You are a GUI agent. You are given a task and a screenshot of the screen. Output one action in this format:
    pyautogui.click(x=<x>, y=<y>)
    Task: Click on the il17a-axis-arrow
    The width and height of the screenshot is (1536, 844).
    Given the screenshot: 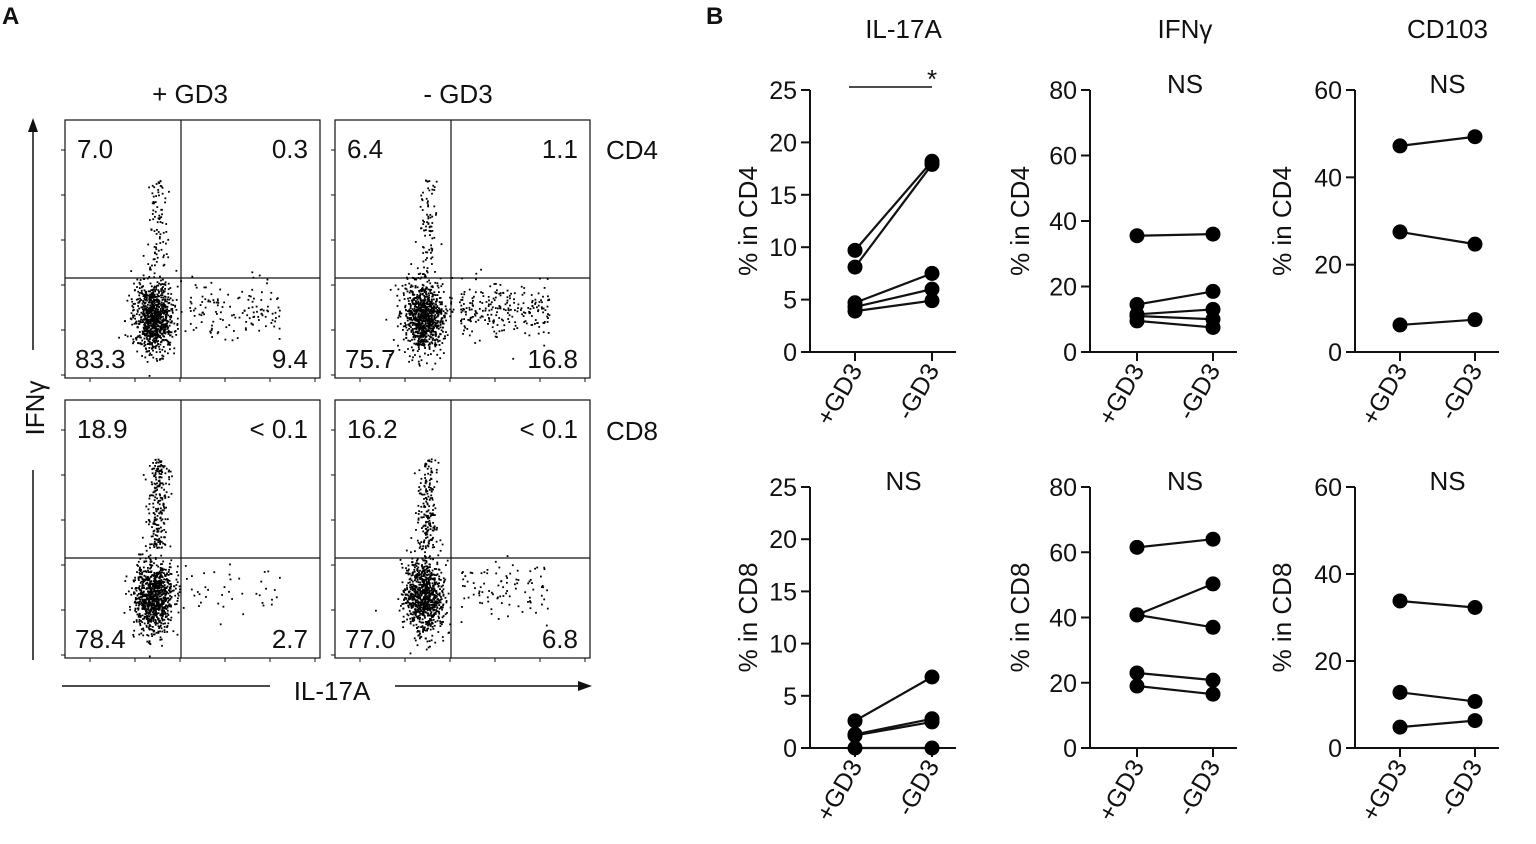 What is the action you would take?
    pyautogui.click(x=327, y=686)
    